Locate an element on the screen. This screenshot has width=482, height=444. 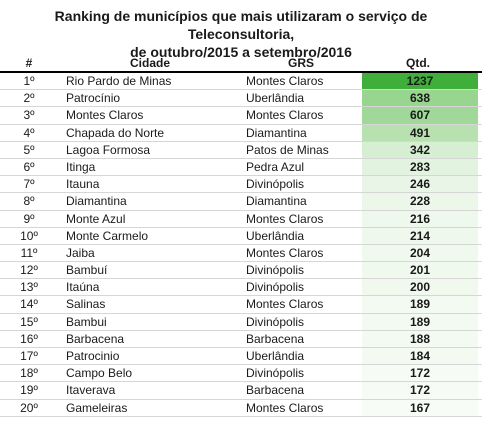
qtd-cell: 200 is located at coordinates (420, 287).